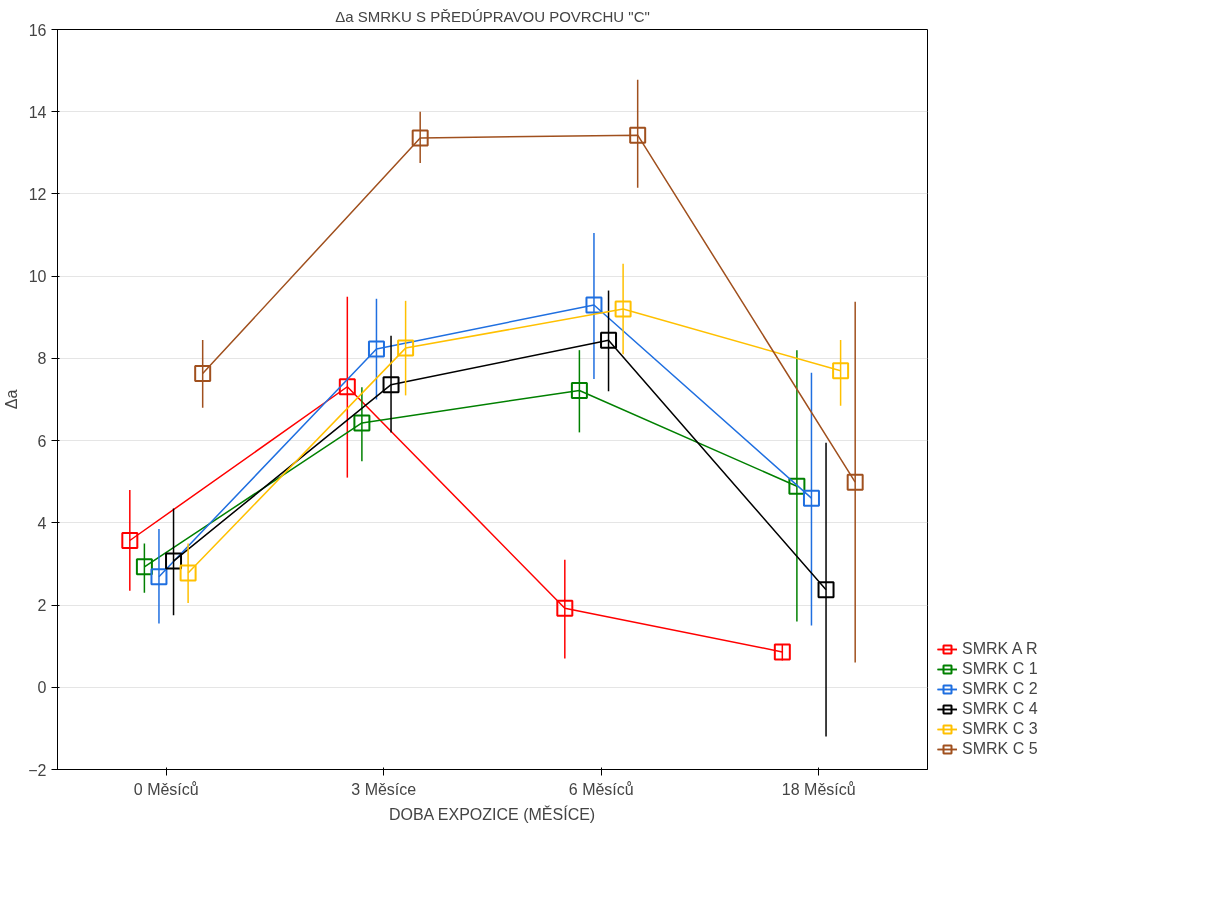 This screenshot has width=1211, height=906. What do you see at coordinates (818, 789) in the screenshot?
I see `x-tick-label: 18 Měsíců` at bounding box center [818, 789].